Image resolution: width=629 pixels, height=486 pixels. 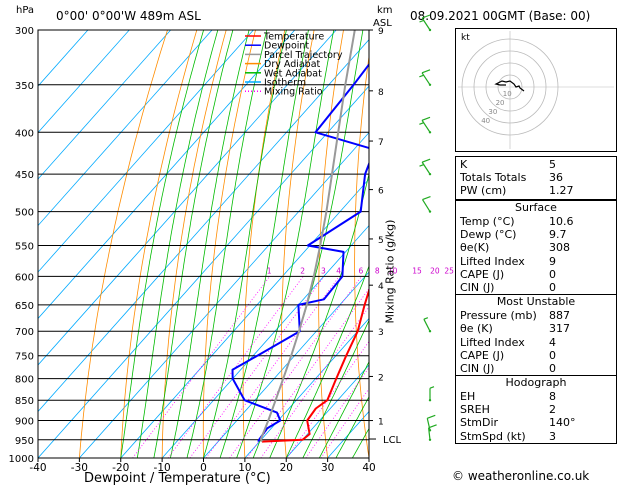 I want to click on surface-value: 9.7, so click(x=558, y=235).